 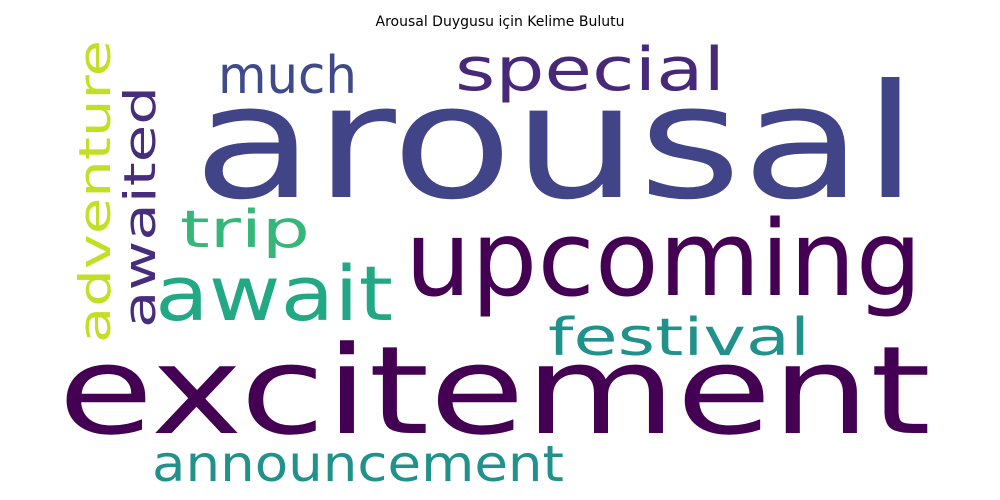 What do you see at coordinates (95, 191) in the screenshot?
I see `word-adventure: adventure` at bounding box center [95, 191].